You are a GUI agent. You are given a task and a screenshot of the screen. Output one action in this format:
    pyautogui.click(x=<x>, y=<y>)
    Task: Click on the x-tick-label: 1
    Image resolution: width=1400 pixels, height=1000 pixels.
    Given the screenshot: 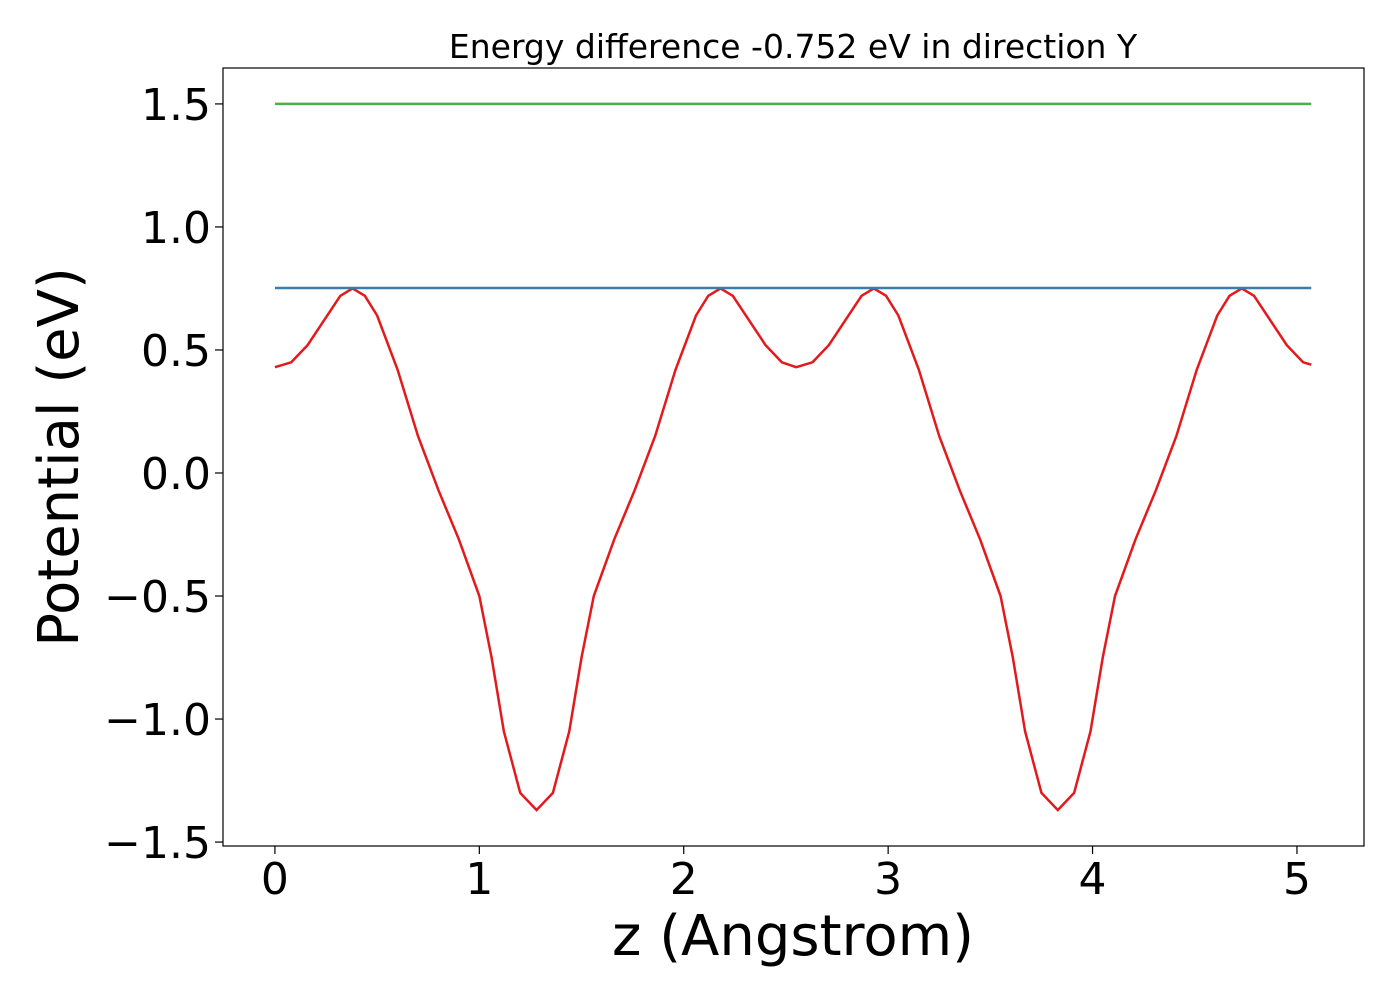 What is the action you would take?
    pyautogui.click(x=479, y=879)
    